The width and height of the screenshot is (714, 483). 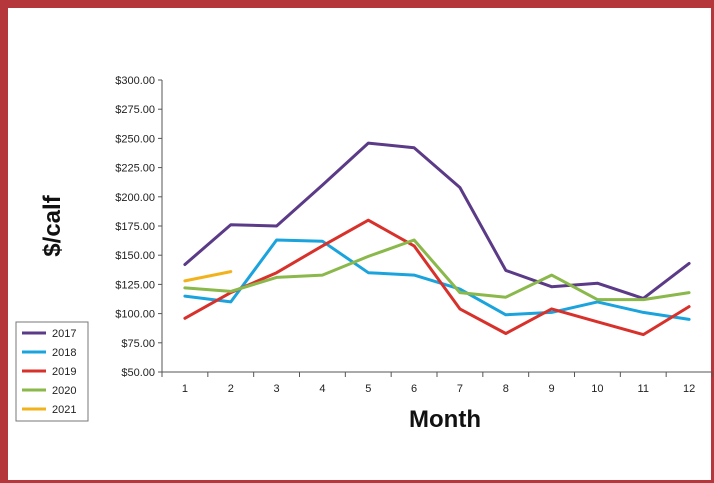 What do you see at coordinates (689, 389) in the screenshot?
I see `x-tick-label: 12` at bounding box center [689, 389].